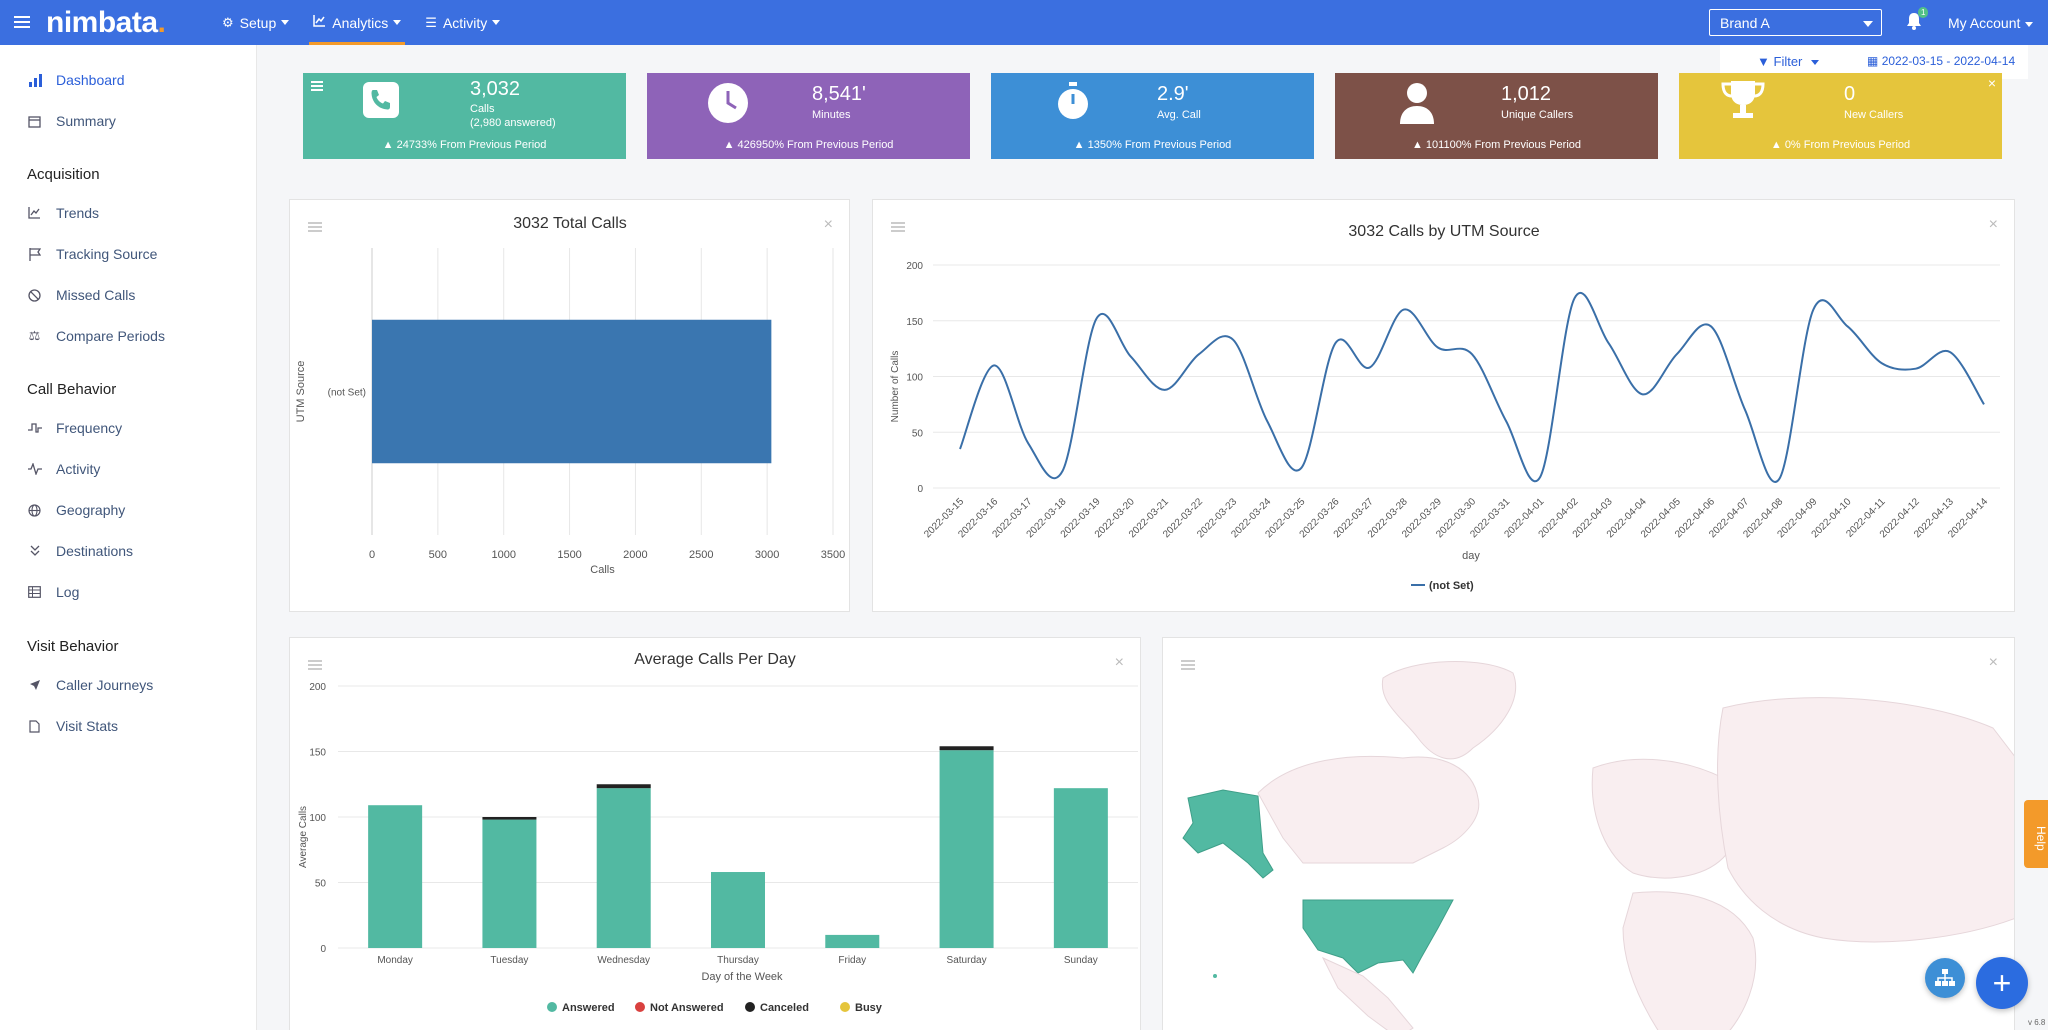  I want to click on table-icon, so click(34, 592).